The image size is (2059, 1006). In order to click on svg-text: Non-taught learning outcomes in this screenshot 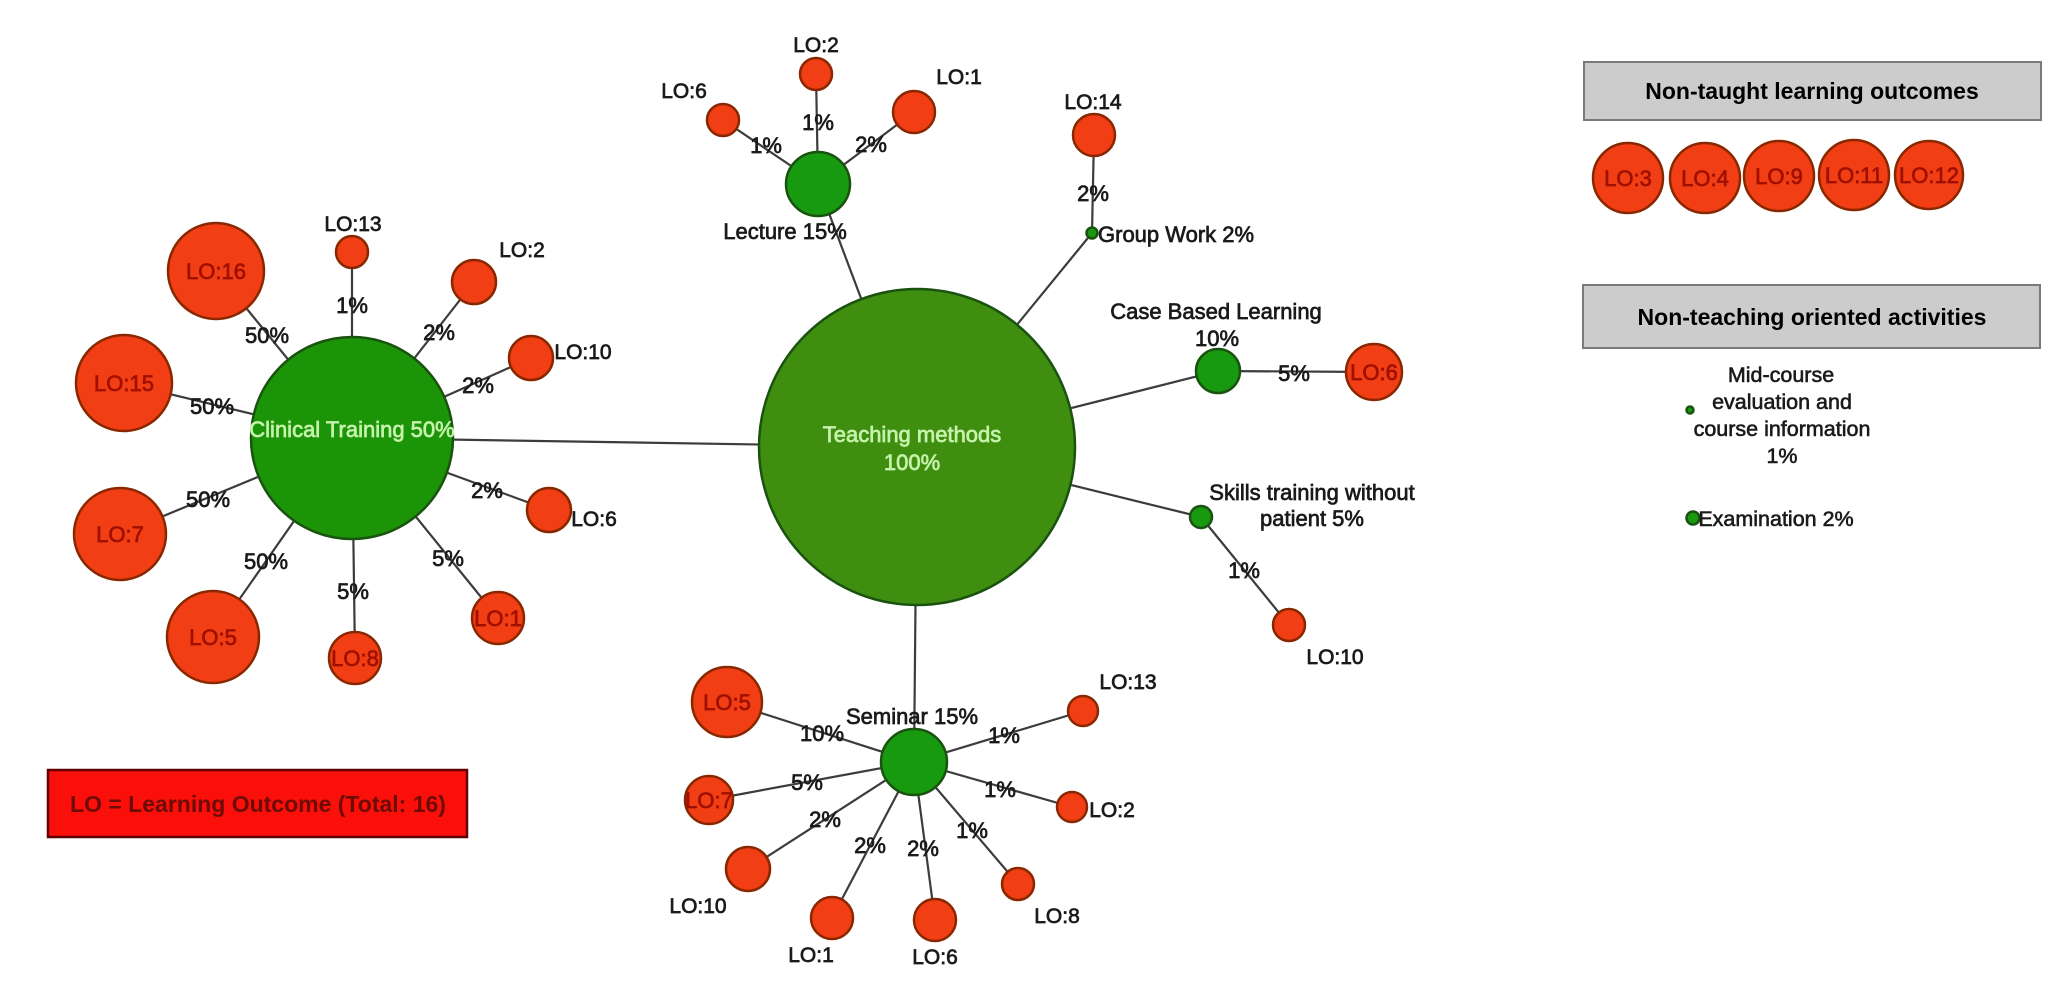, I will do `click(1812, 91)`.